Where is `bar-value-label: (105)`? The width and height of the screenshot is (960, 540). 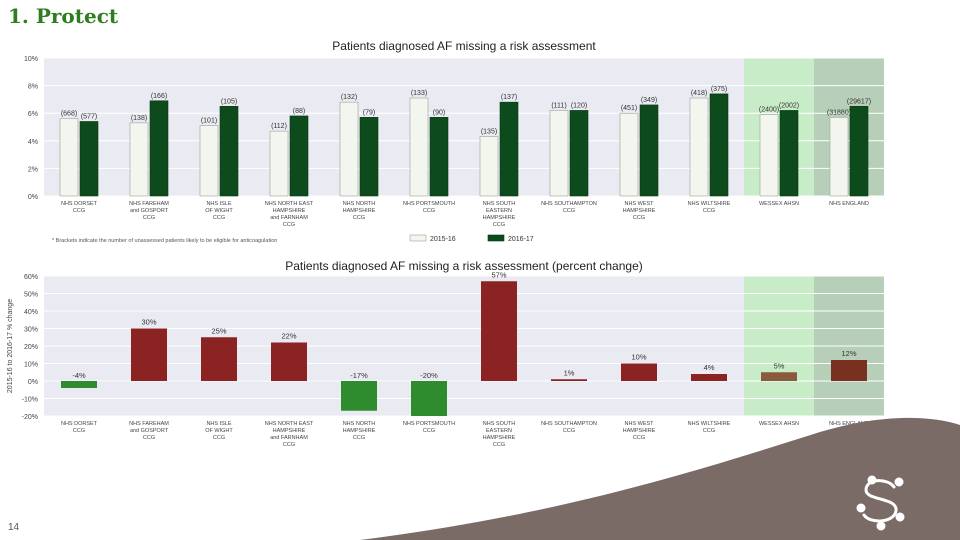
bar-value-label: (105) is located at coordinates (229, 101).